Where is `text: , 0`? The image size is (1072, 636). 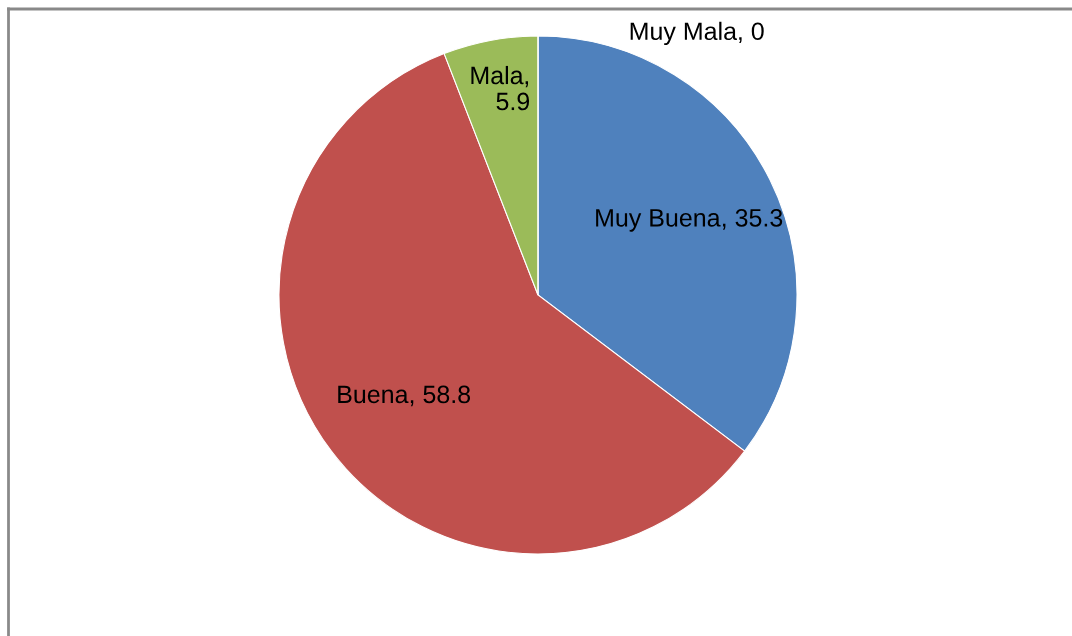 text: , 0 is located at coordinates (751, 33).